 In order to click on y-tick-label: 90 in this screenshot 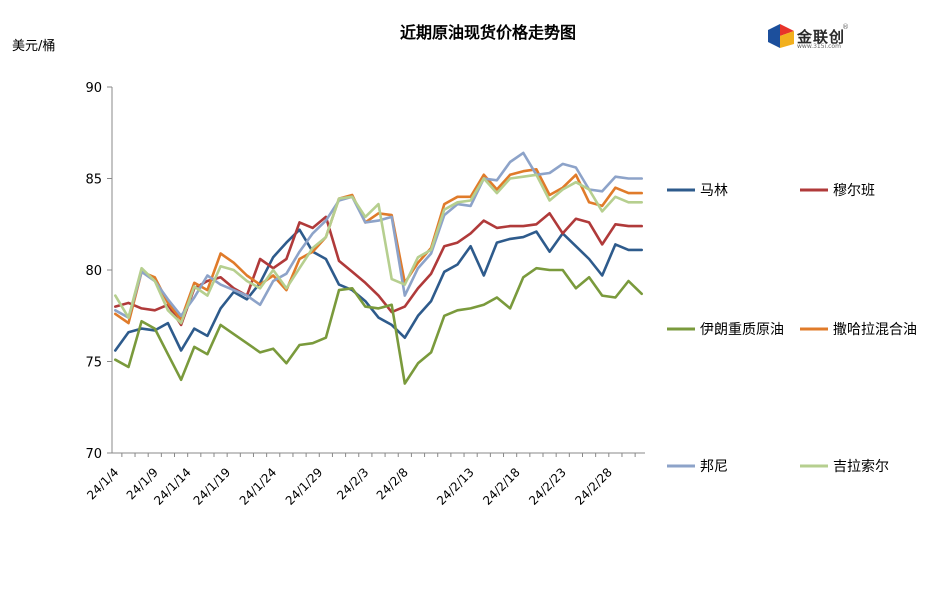, I will do `click(93, 88)`.